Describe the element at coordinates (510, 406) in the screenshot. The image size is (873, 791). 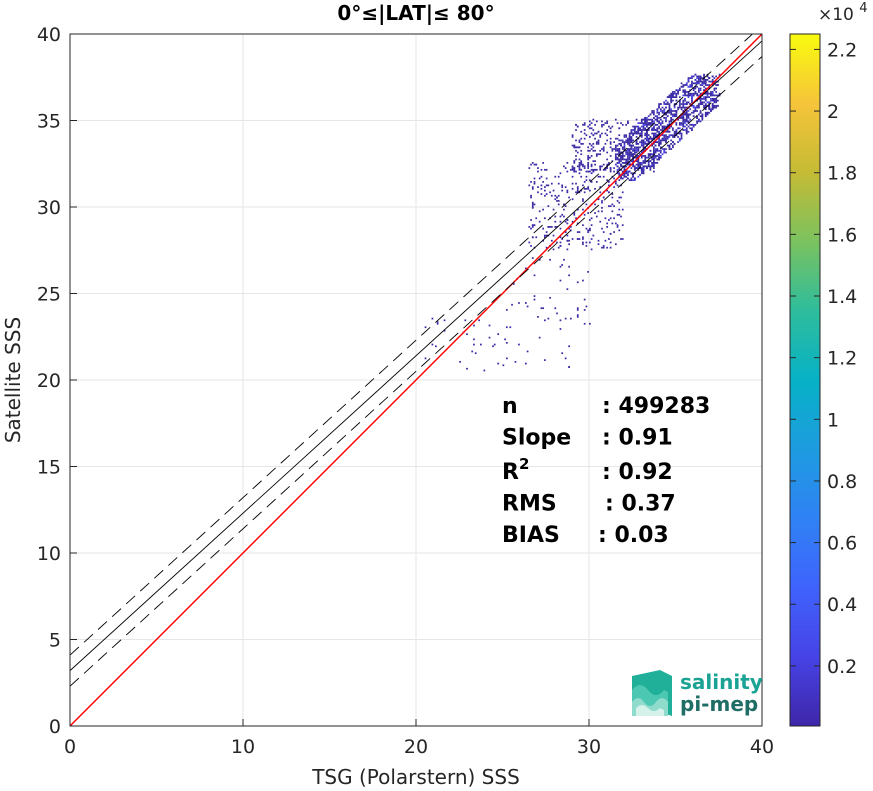
I see `stat-label: n` at that location.